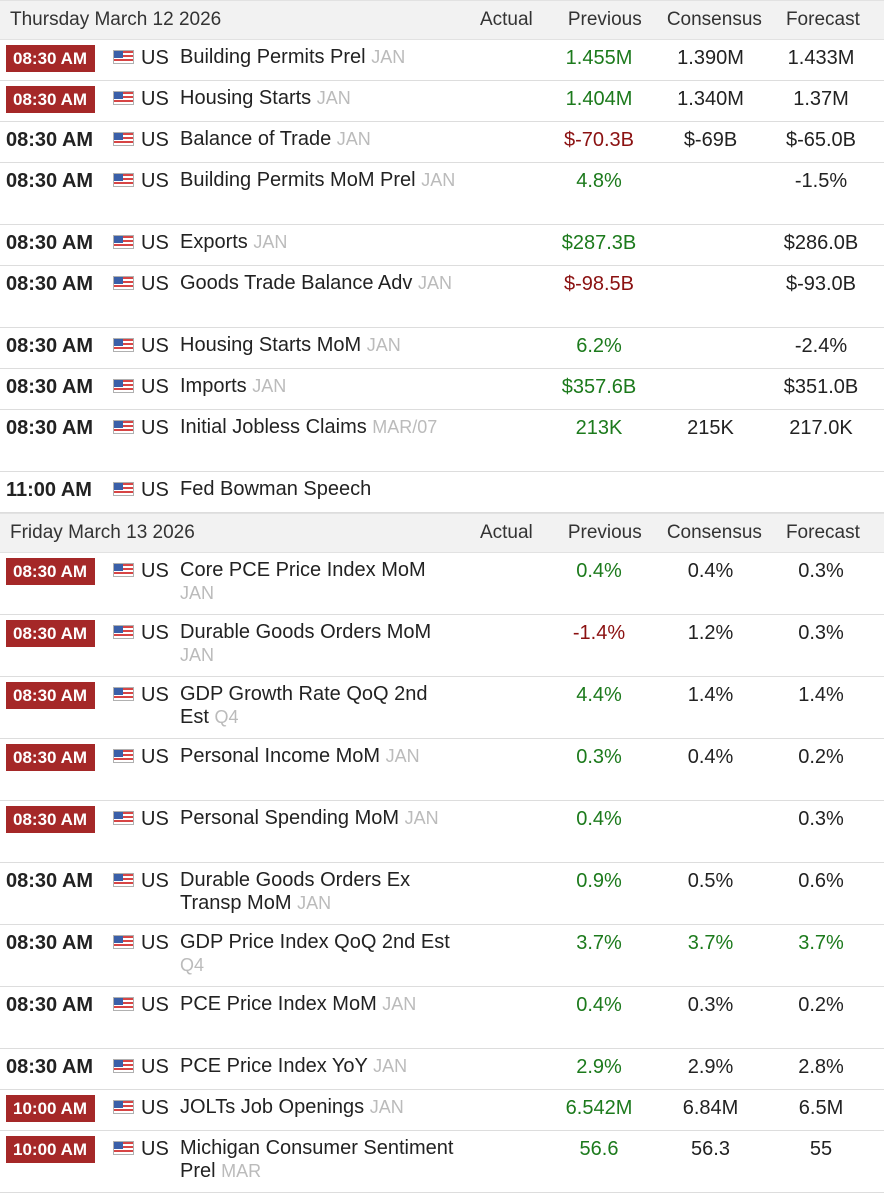  What do you see at coordinates (256, 139) in the screenshot?
I see `event-name: Balance of Trade` at bounding box center [256, 139].